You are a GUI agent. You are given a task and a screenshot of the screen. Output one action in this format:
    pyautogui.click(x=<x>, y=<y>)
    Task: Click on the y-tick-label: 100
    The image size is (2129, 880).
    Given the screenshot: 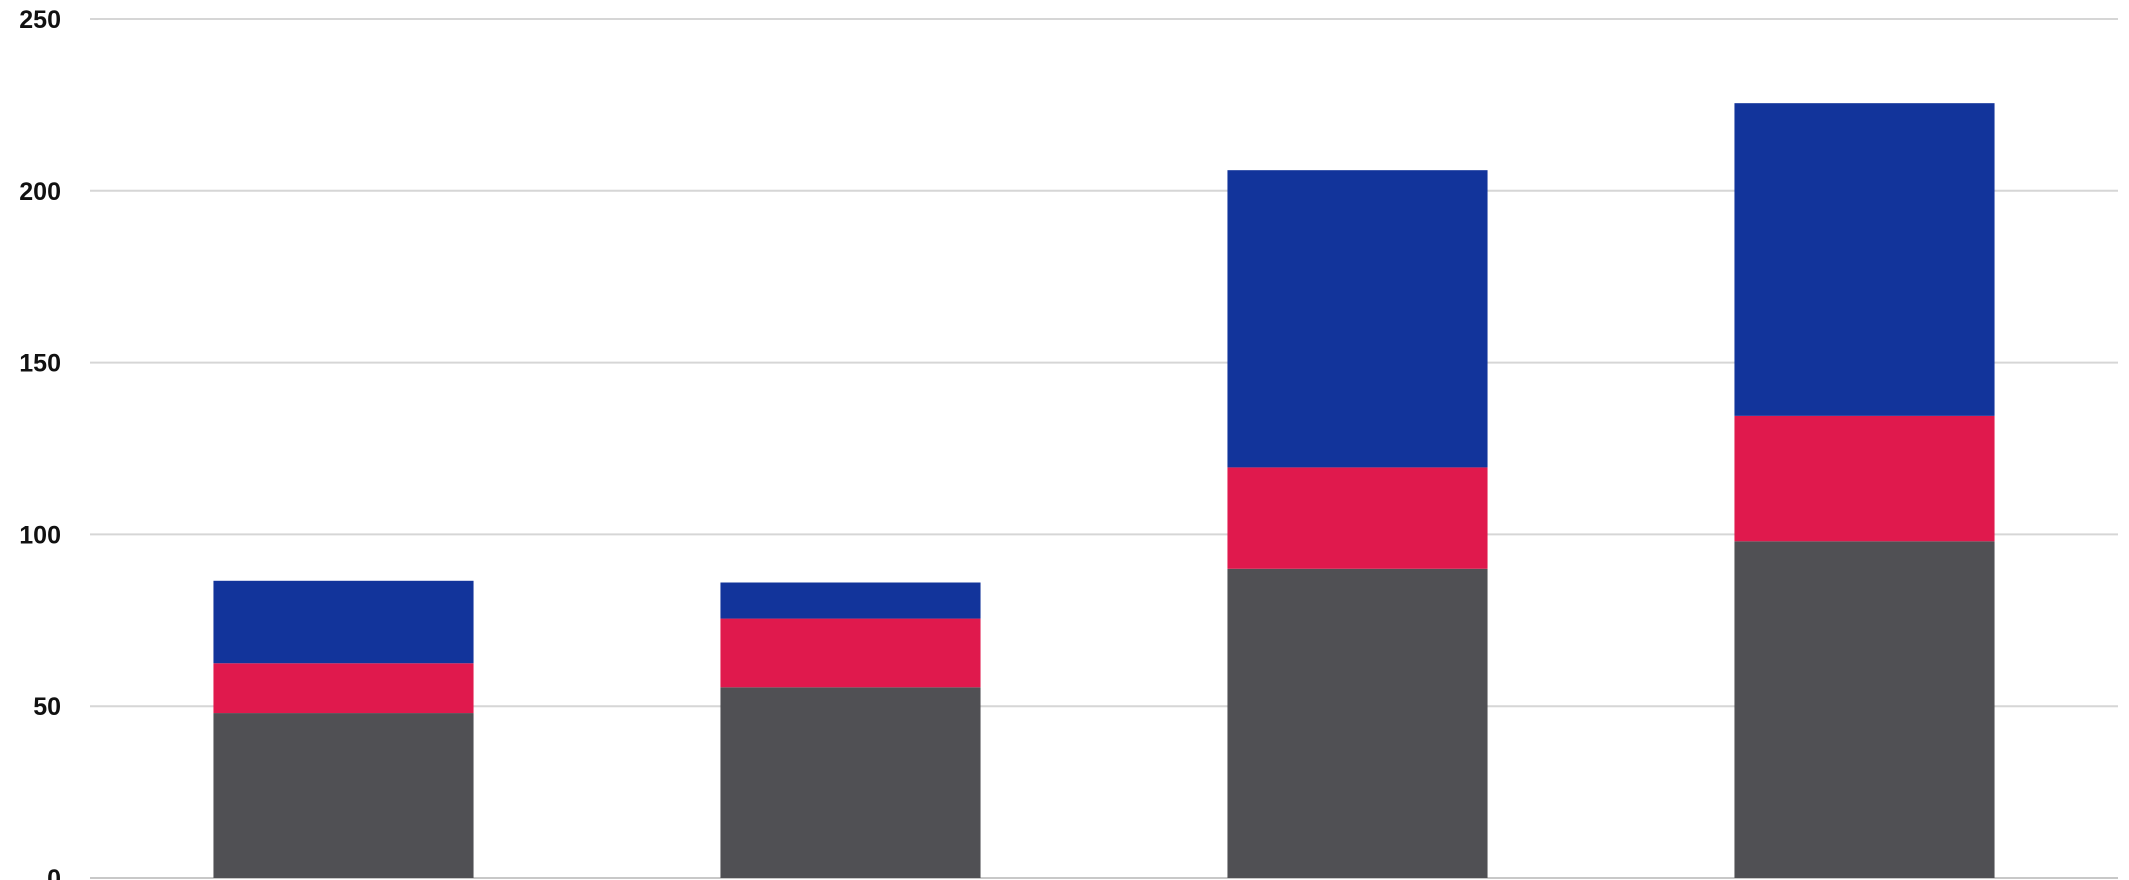 What is the action you would take?
    pyautogui.click(x=40, y=535)
    